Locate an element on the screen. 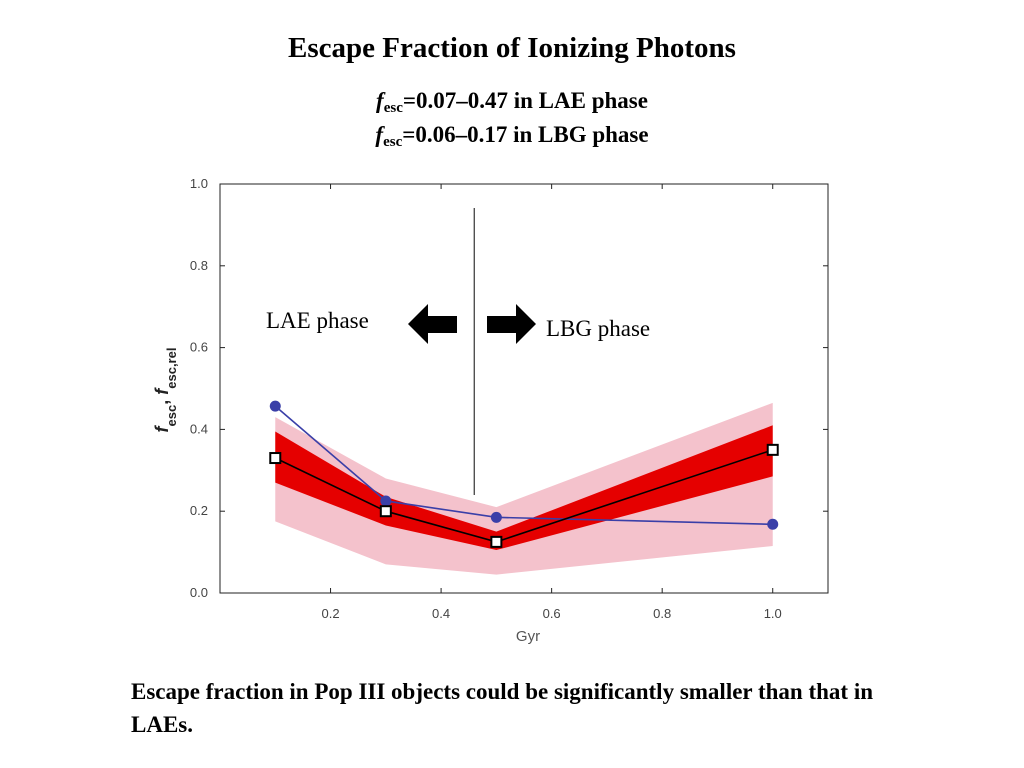 The height and width of the screenshot is (768, 1024). right-arrow-icon is located at coordinates (511, 324).